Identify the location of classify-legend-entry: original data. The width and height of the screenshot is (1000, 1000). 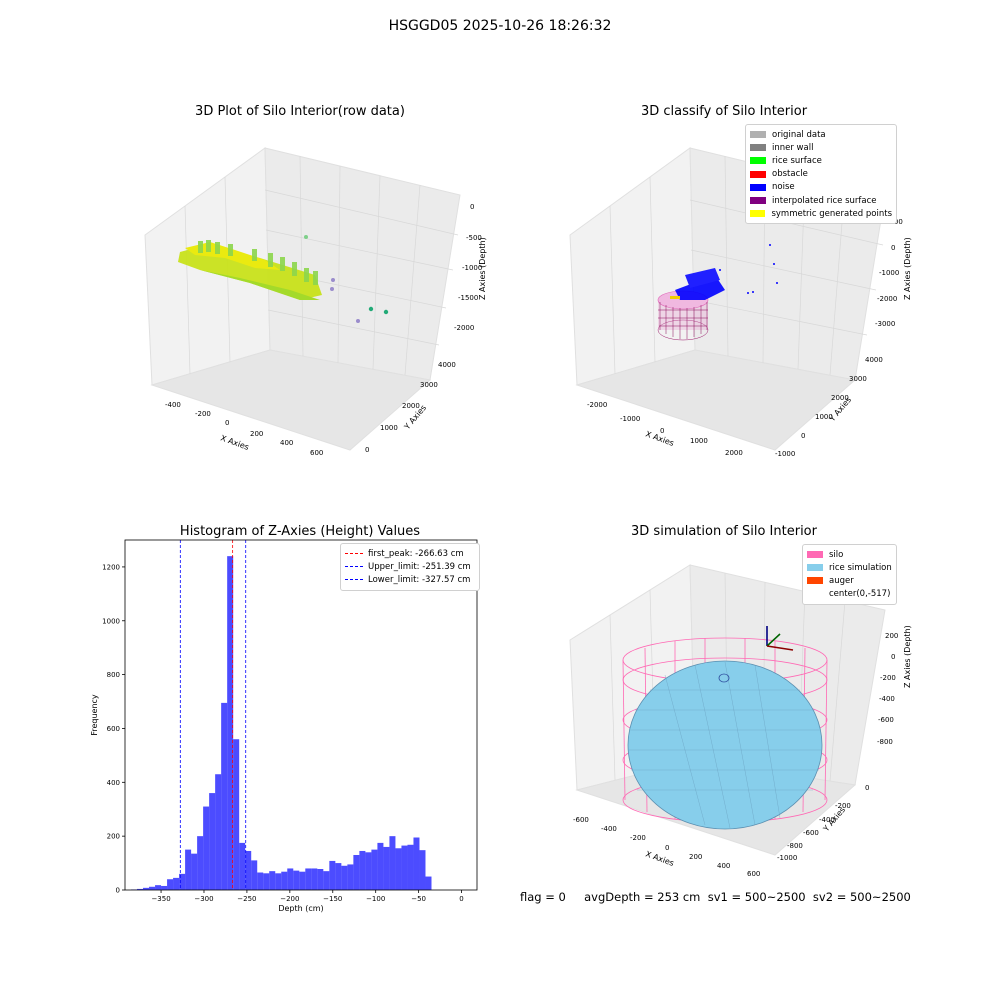
(821, 134).